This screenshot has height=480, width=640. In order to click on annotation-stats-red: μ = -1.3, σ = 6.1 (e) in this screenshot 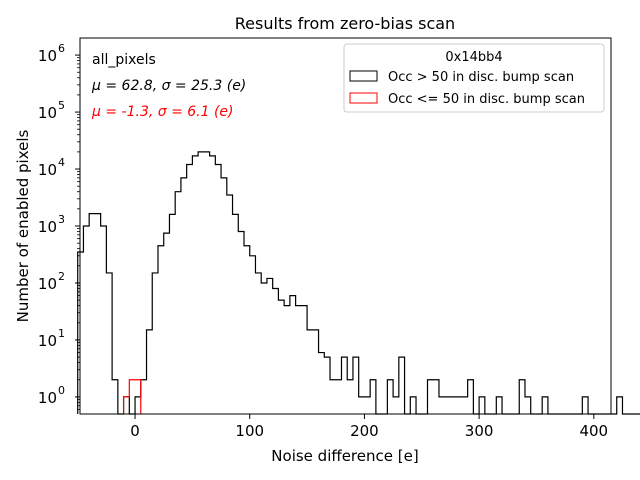, I will do `click(162, 112)`.